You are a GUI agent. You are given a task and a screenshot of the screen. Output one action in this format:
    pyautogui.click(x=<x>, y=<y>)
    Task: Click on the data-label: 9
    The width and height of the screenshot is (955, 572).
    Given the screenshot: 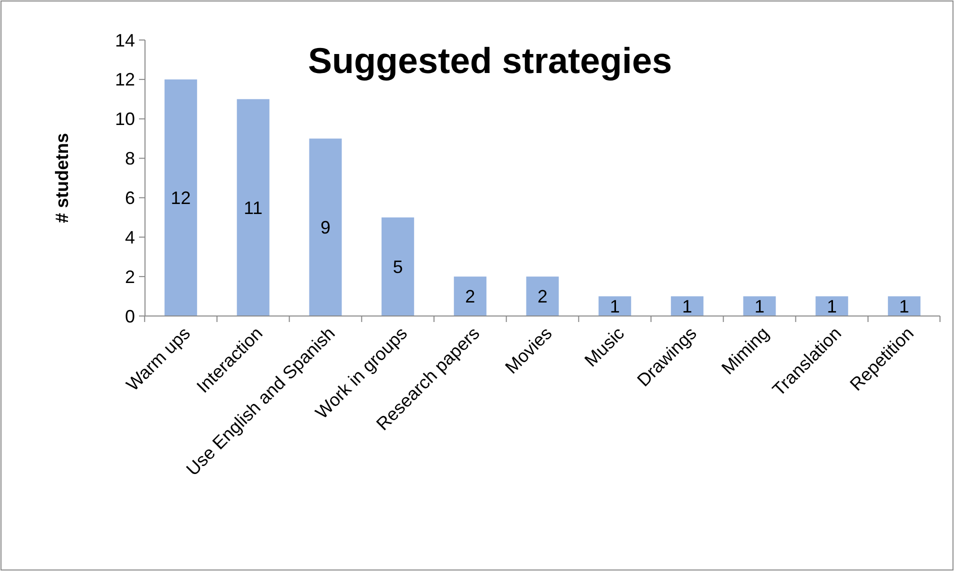 What is the action you would take?
    pyautogui.click(x=325, y=228)
    